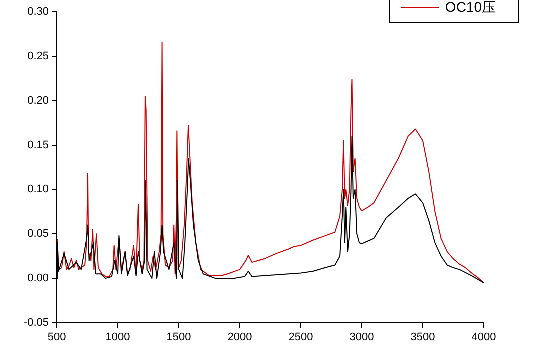  I want to click on y-tick-label: 0.00, so click(38, 278).